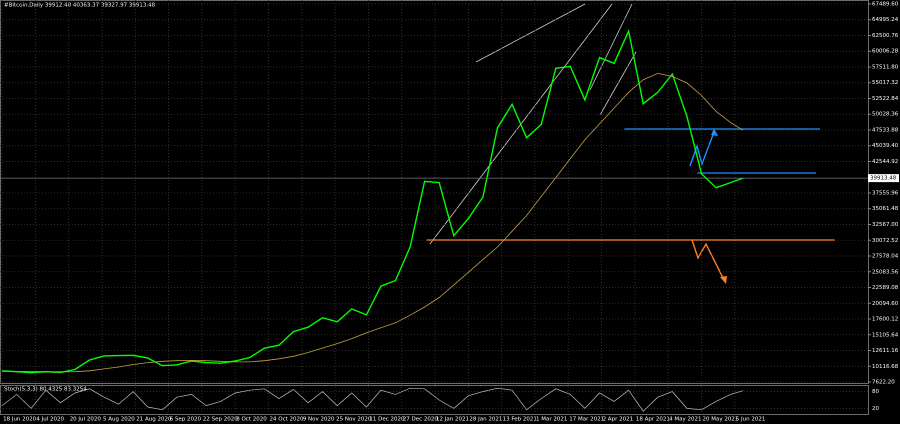 Image resolution: width=900 pixels, height=424 pixels. Describe the element at coordinates (885, 99) in the screenshot. I see `y-tick-label: 52522.84` at that location.